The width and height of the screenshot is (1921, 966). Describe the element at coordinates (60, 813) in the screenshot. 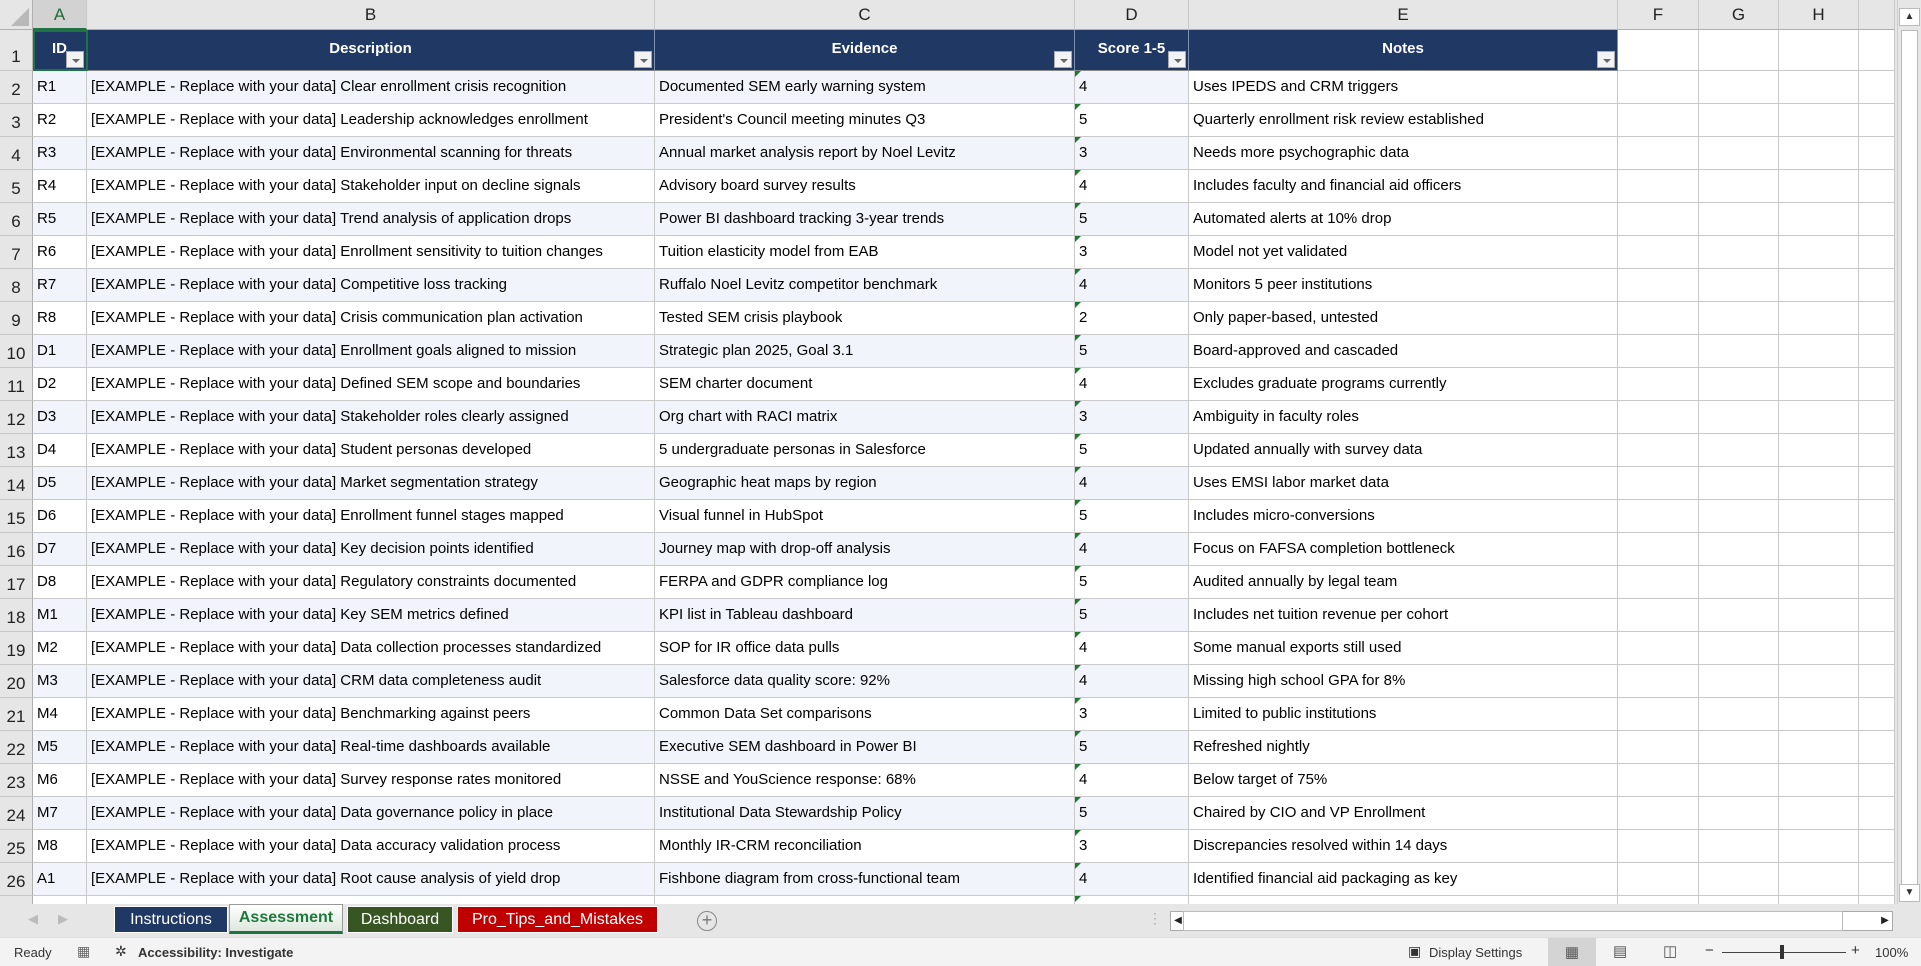

I see `id-cell: M7` at that location.